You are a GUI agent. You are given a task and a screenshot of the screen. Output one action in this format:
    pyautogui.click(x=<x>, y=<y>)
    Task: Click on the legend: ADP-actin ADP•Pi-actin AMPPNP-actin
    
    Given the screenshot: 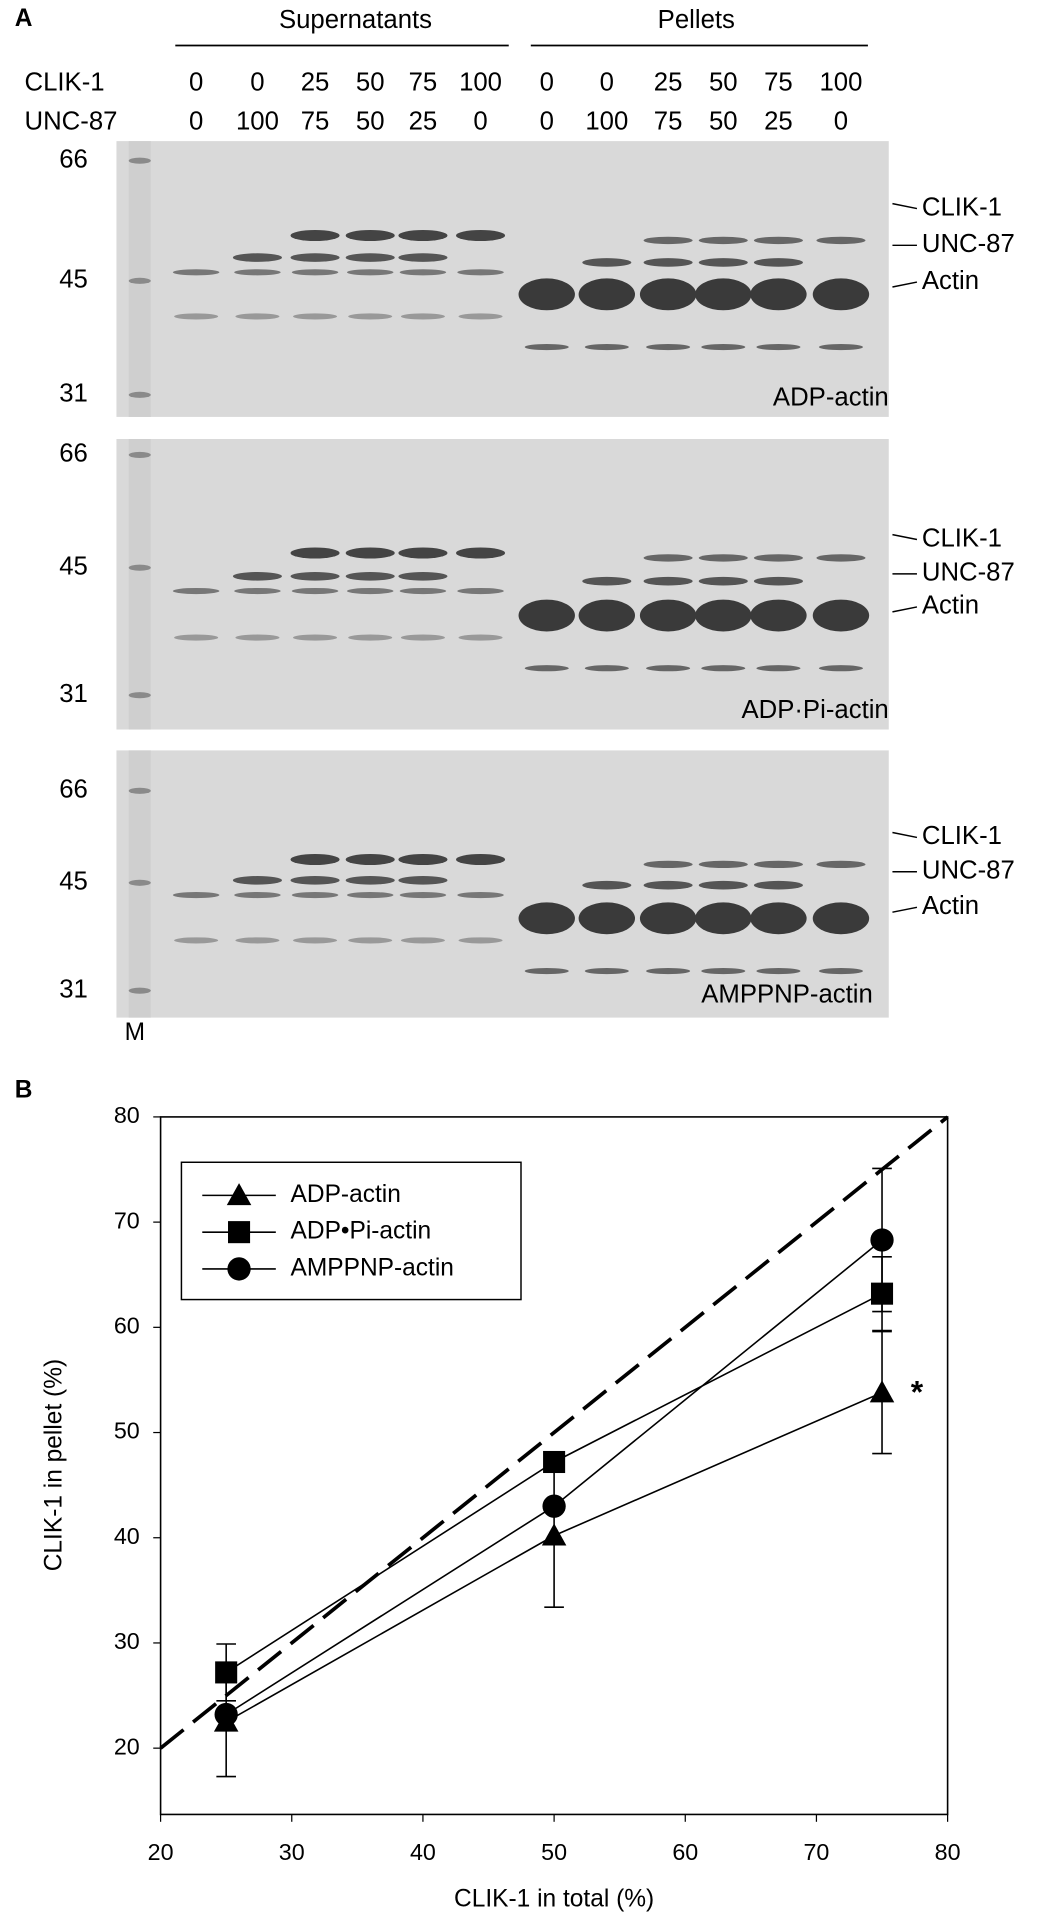 What is the action you would take?
    pyautogui.click(x=351, y=1231)
    